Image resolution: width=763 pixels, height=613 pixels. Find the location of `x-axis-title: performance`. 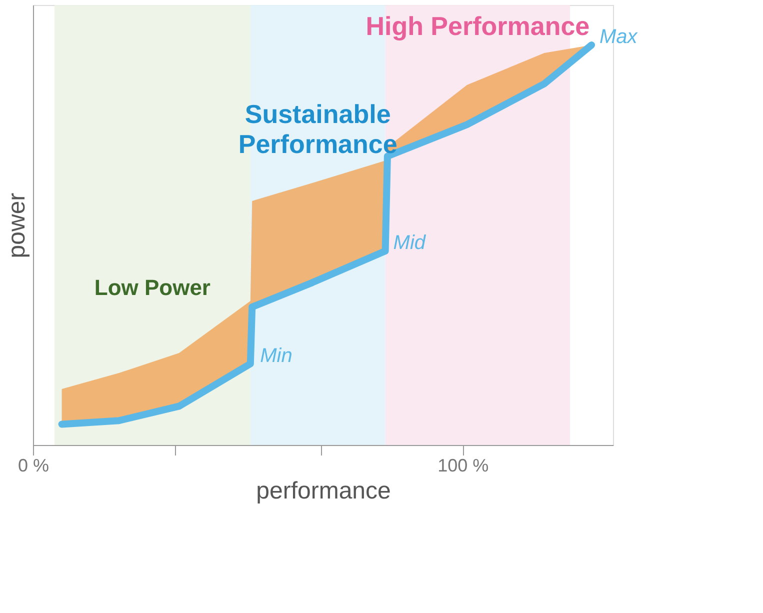

x-axis-title: performance is located at coordinates (323, 491).